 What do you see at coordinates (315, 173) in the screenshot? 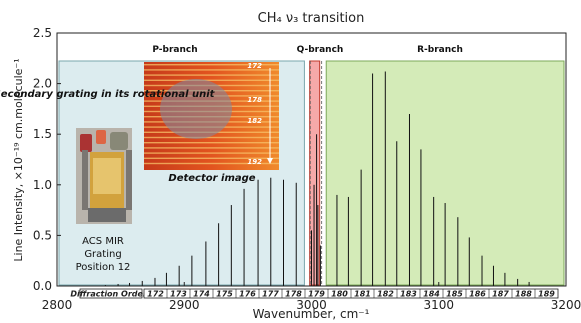
I see `region-q-branch` at bounding box center [315, 173].